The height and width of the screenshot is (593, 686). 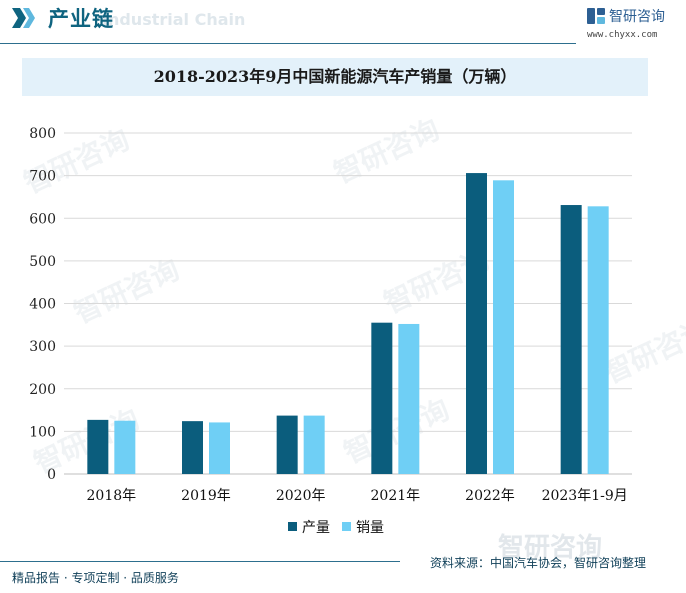 What do you see at coordinates (51, 475) in the screenshot?
I see `y-tick-label: 0` at bounding box center [51, 475].